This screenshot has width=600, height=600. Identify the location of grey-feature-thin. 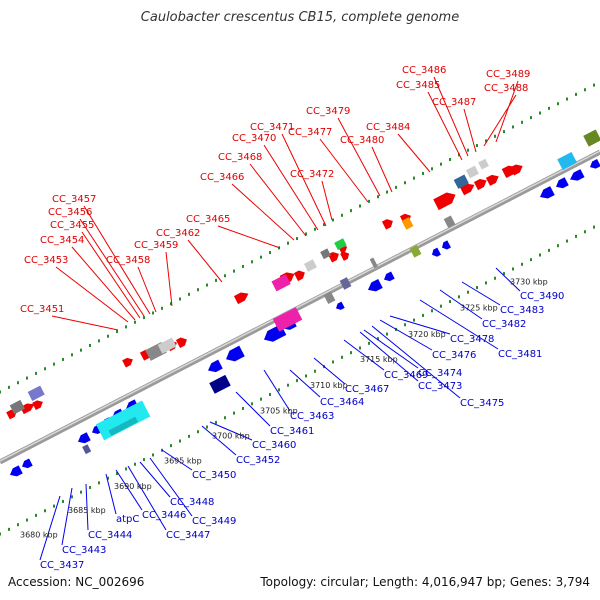
(373, 263).